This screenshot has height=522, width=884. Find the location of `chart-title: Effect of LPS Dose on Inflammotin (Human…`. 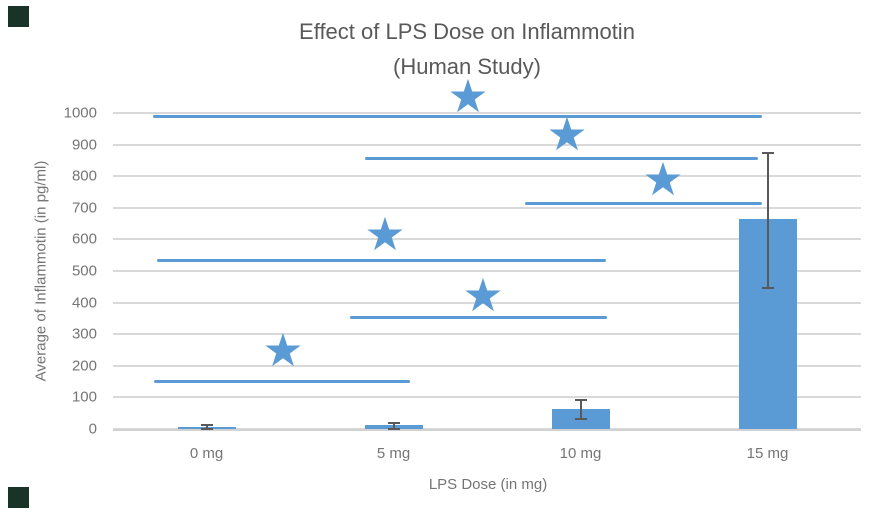

chart-title: Effect of LPS Dose on Inflammotin (Human… is located at coordinates (467, 49).